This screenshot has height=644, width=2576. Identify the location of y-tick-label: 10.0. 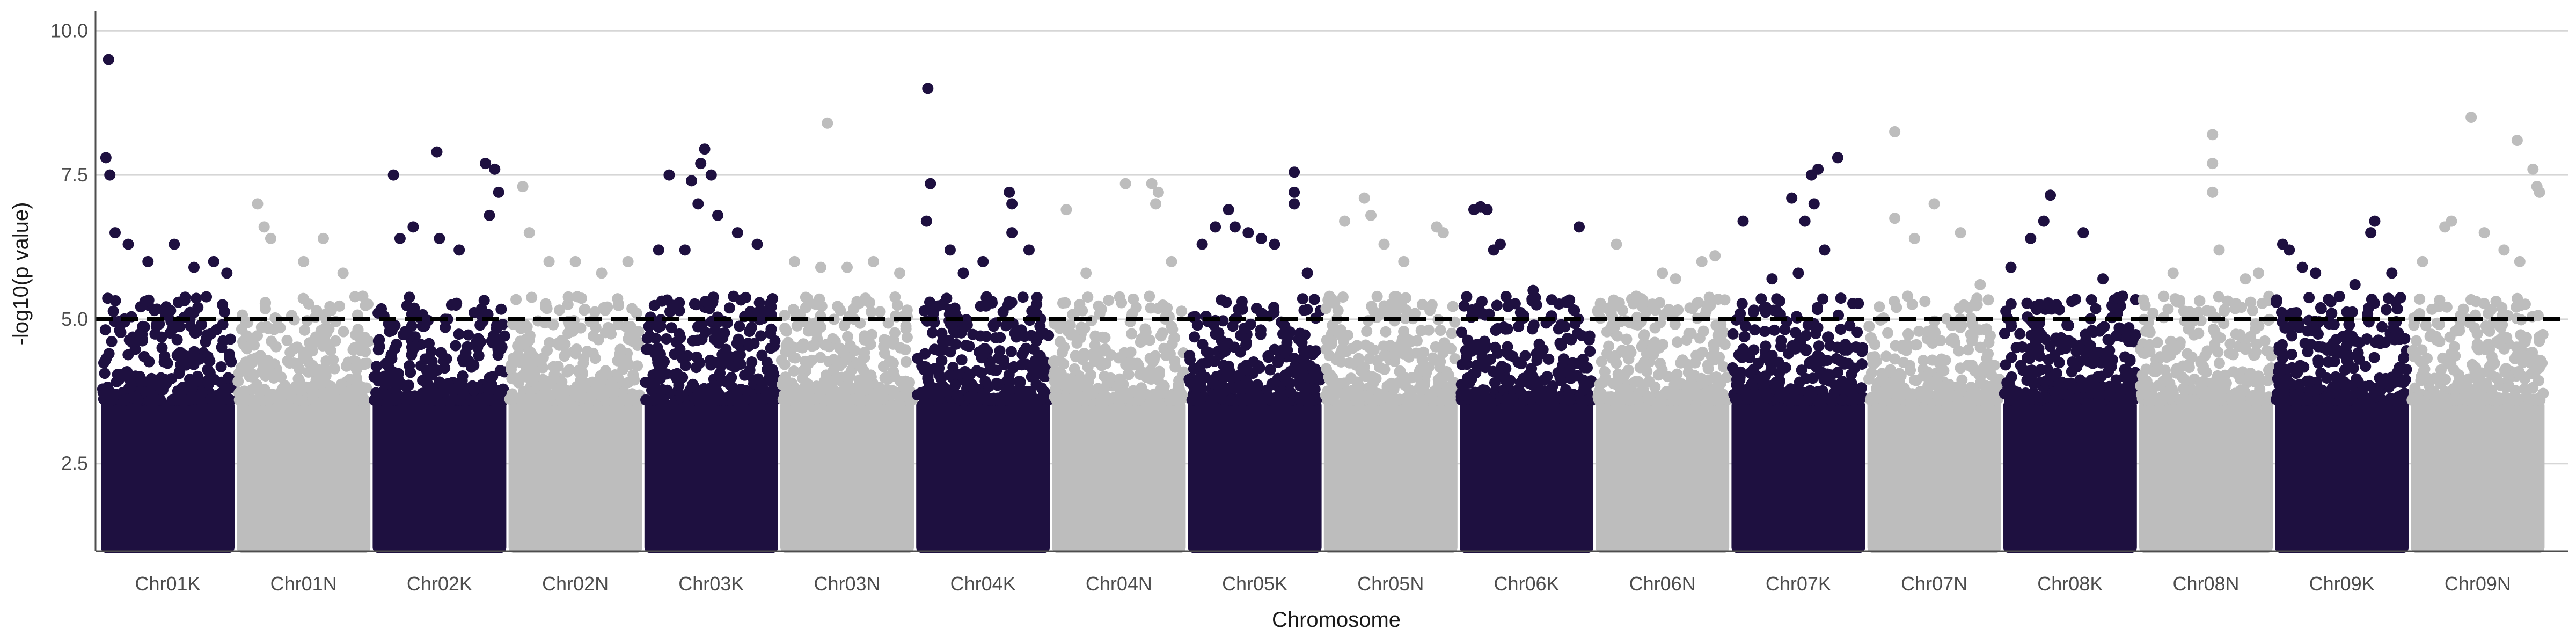
(69, 30).